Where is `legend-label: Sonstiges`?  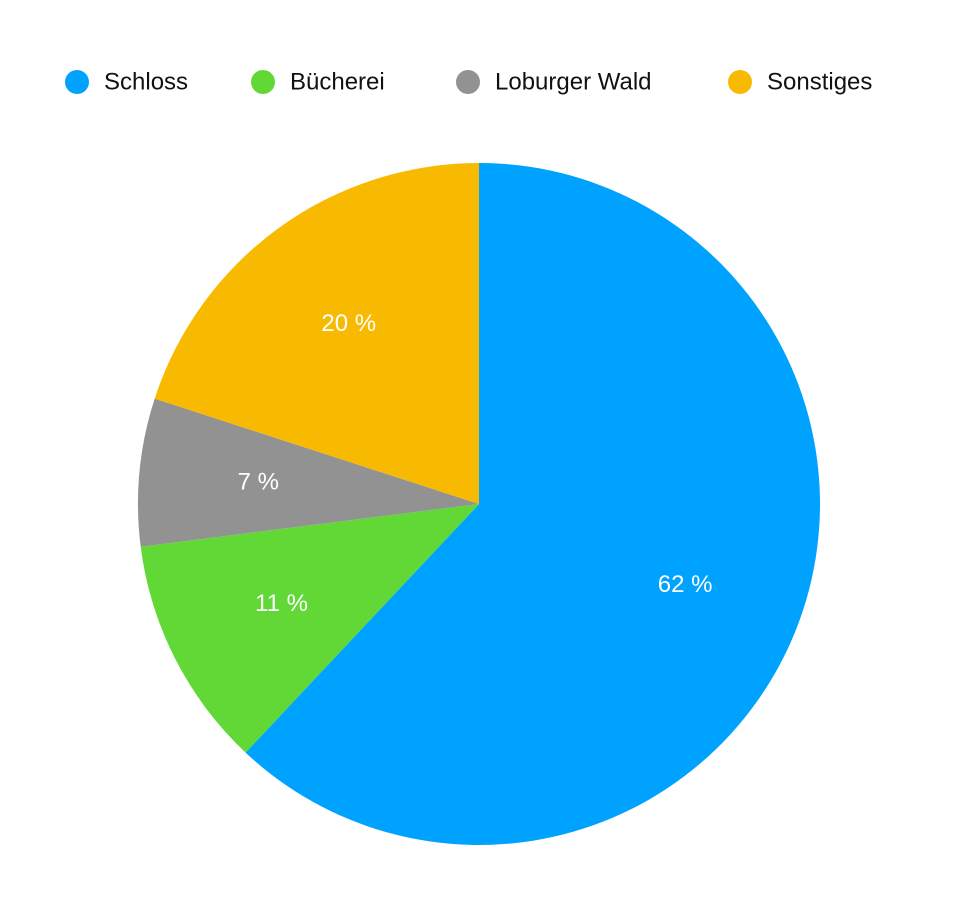 legend-label: Sonstiges is located at coordinates (819, 81).